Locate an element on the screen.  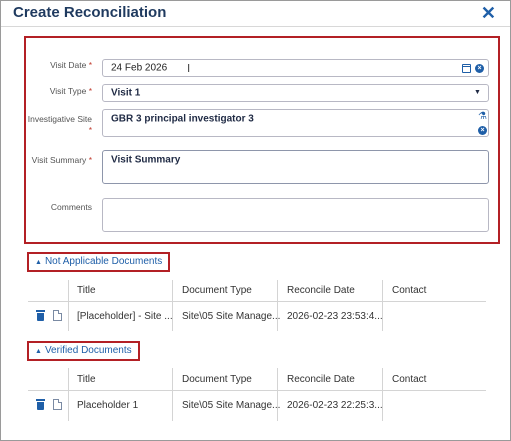
dialog-header: Create Reconciliation ✕ is located at coordinates (255, 14).